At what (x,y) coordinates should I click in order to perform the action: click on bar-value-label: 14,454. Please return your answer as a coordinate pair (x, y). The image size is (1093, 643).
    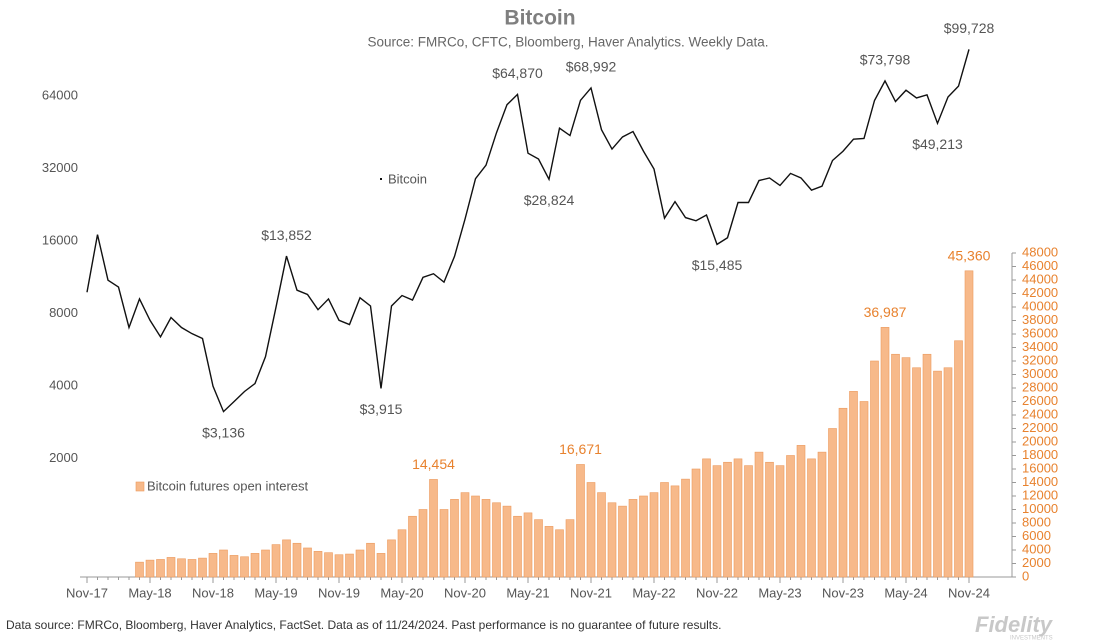
    Looking at the image, I should click on (433, 464).